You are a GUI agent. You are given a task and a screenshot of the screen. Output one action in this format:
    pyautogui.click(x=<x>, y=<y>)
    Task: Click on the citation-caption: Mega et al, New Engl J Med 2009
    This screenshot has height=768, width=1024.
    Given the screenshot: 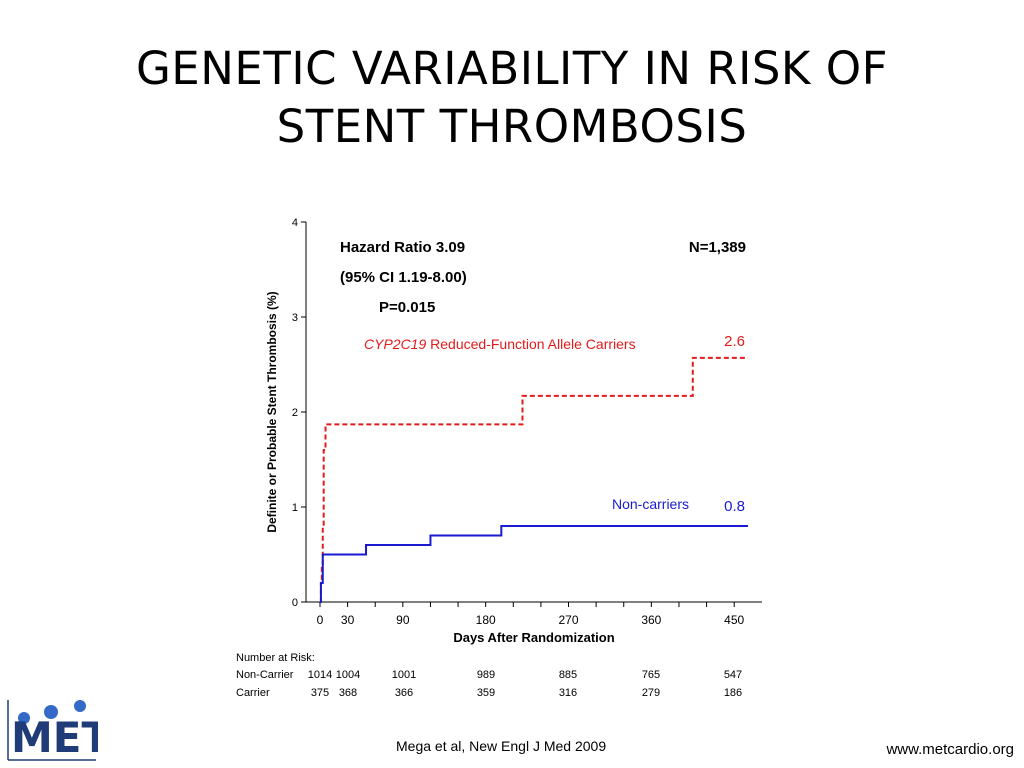 What is the action you would take?
    pyautogui.click(x=501, y=746)
    